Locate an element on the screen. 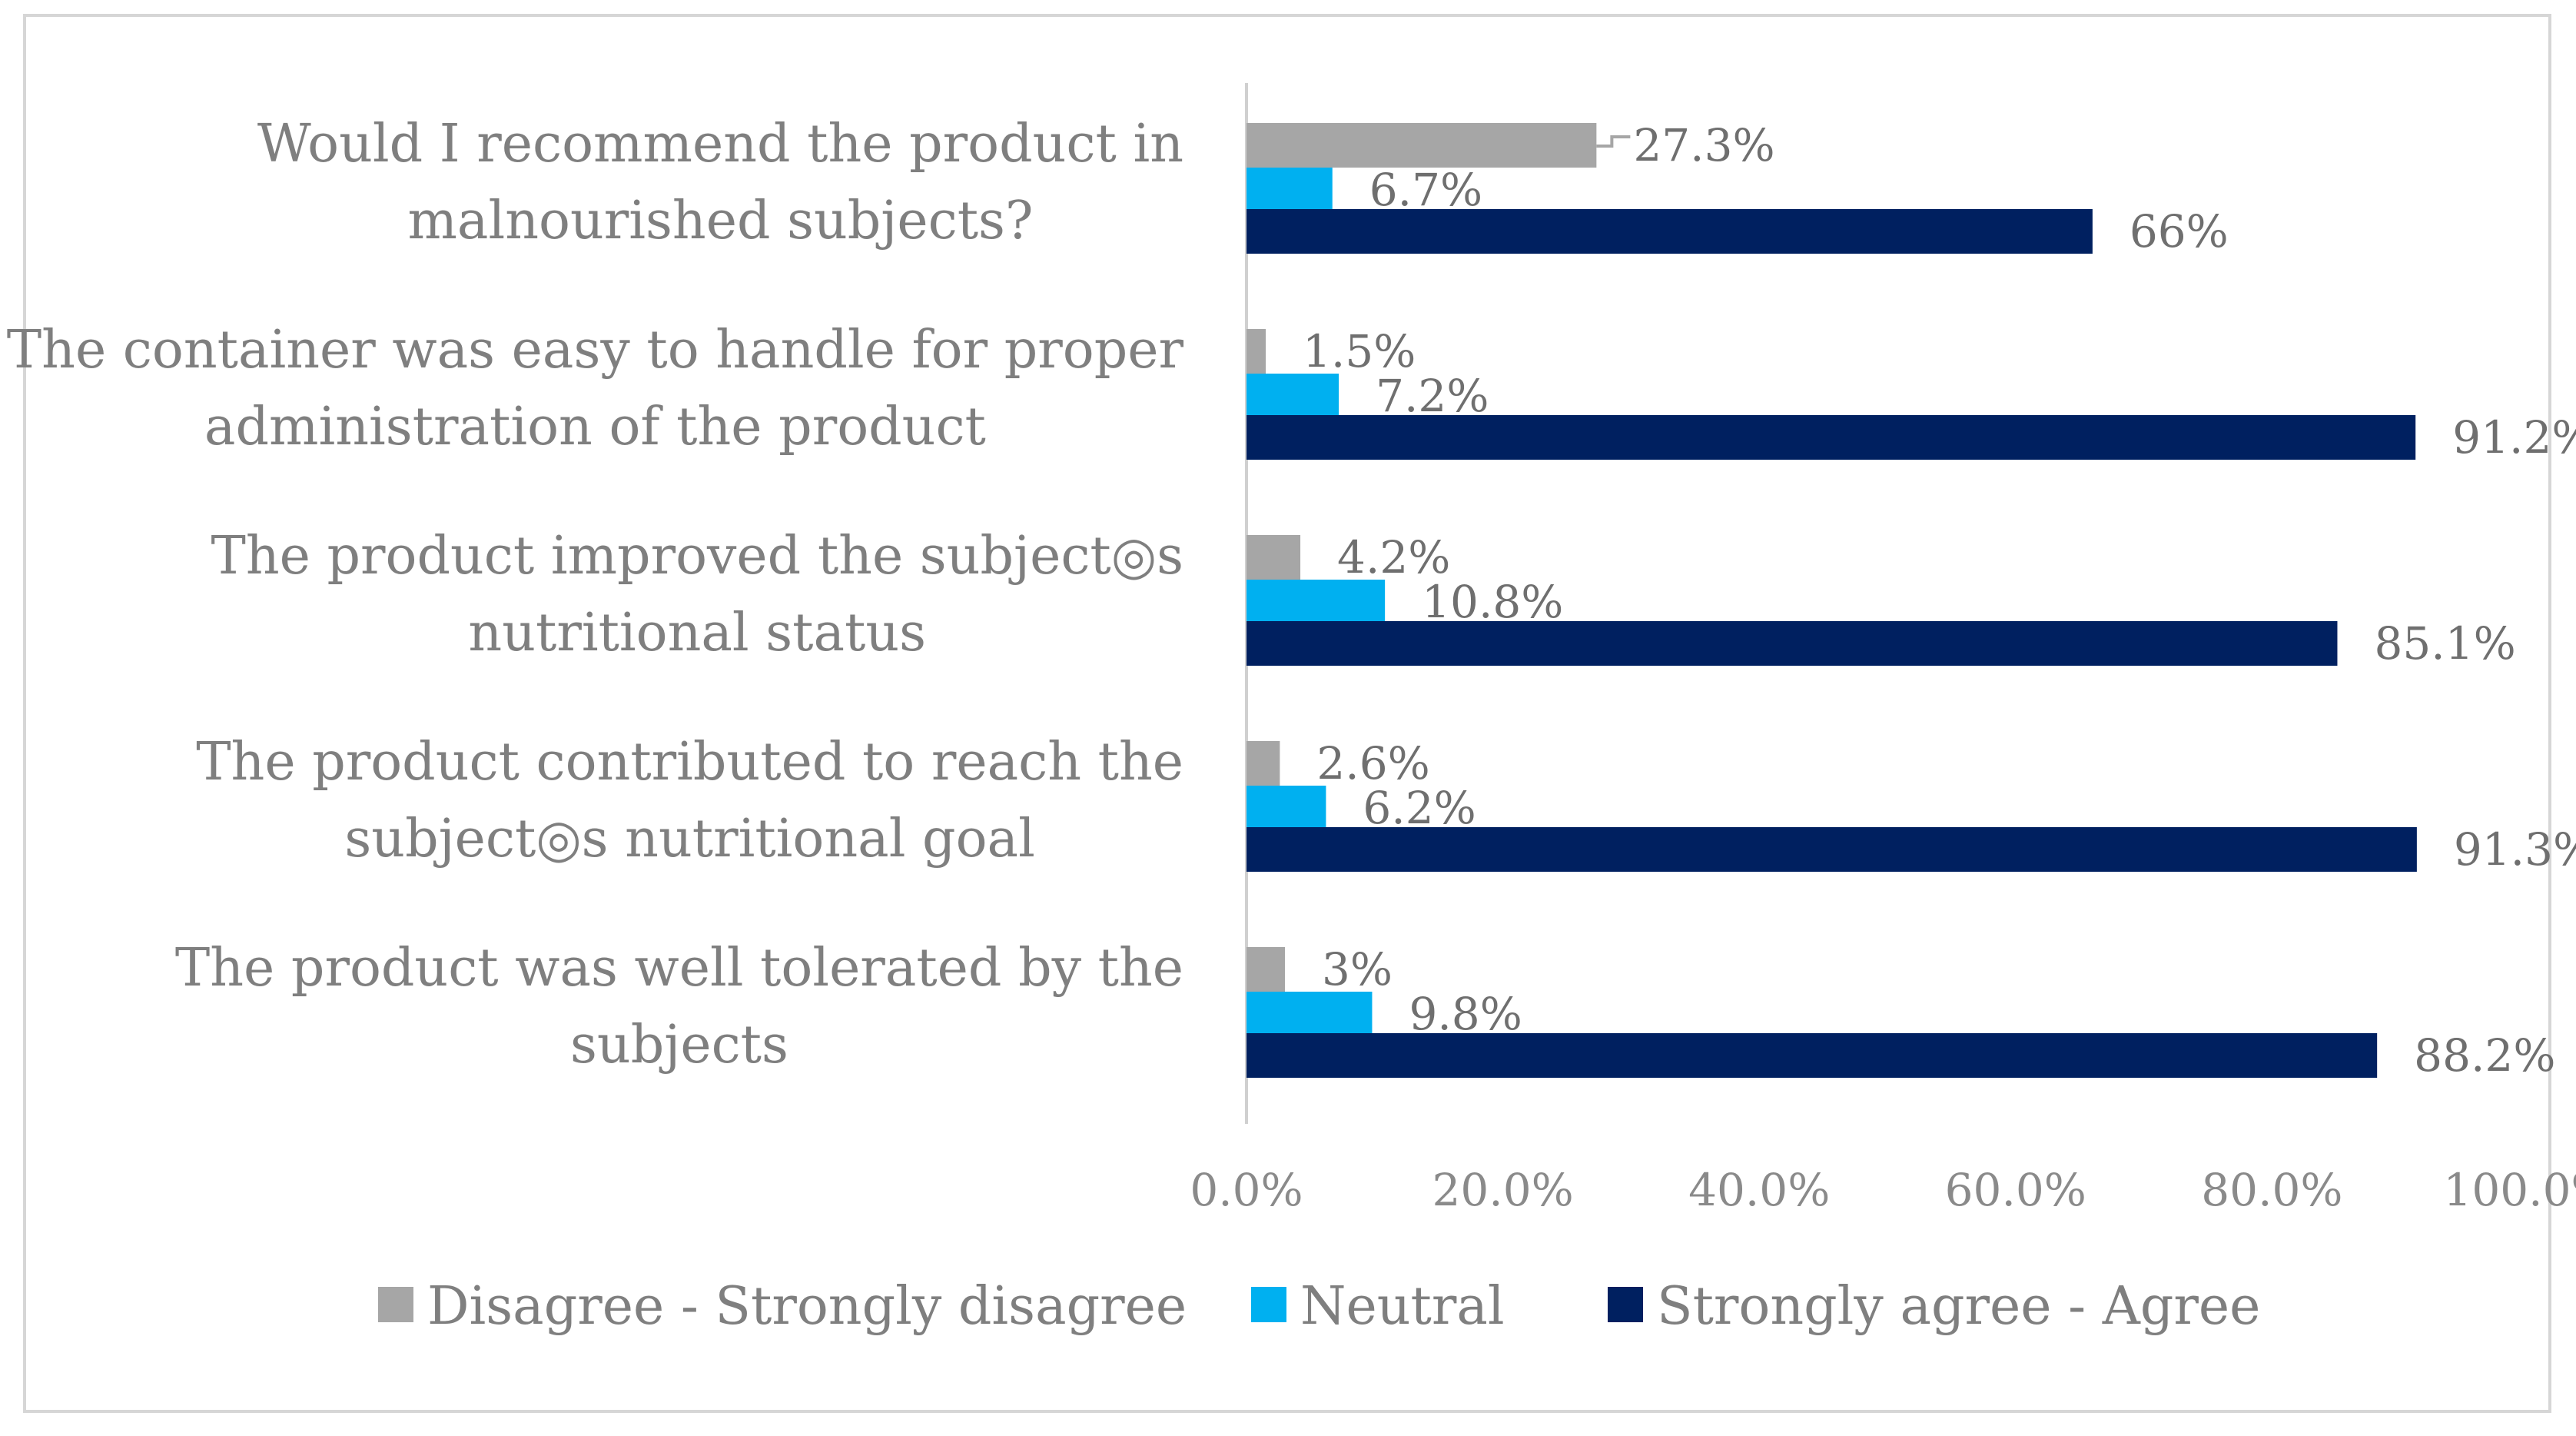 Image resolution: width=2576 pixels, height=1436 pixels. data-label: 27.3% is located at coordinates (1703, 145).